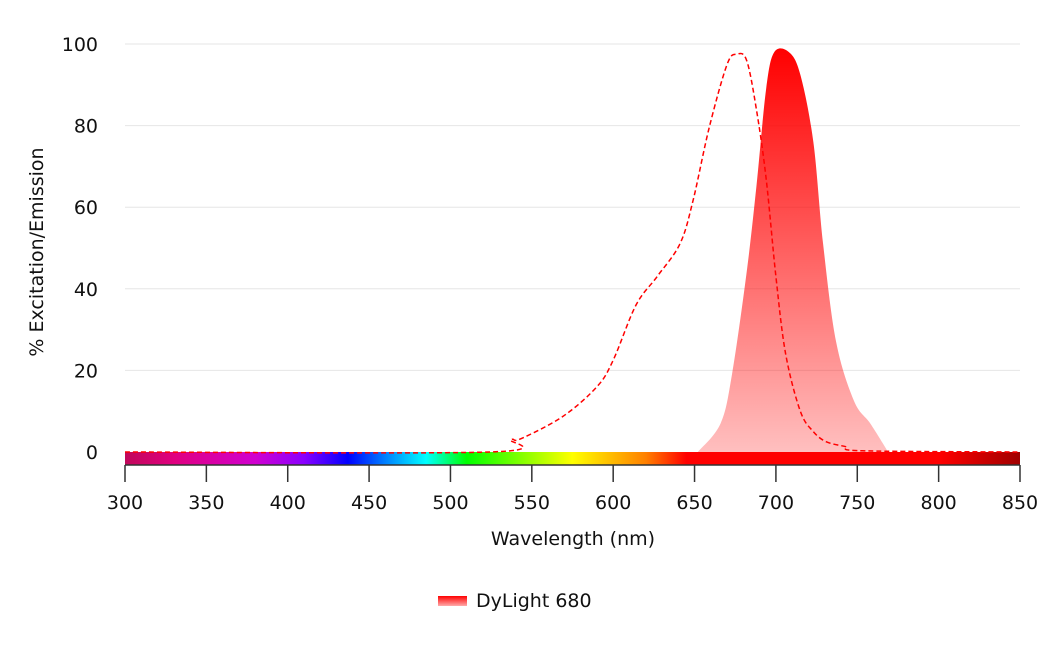 This screenshot has width=1040, height=654. I want to click on legend-swatch, so click(452, 601).